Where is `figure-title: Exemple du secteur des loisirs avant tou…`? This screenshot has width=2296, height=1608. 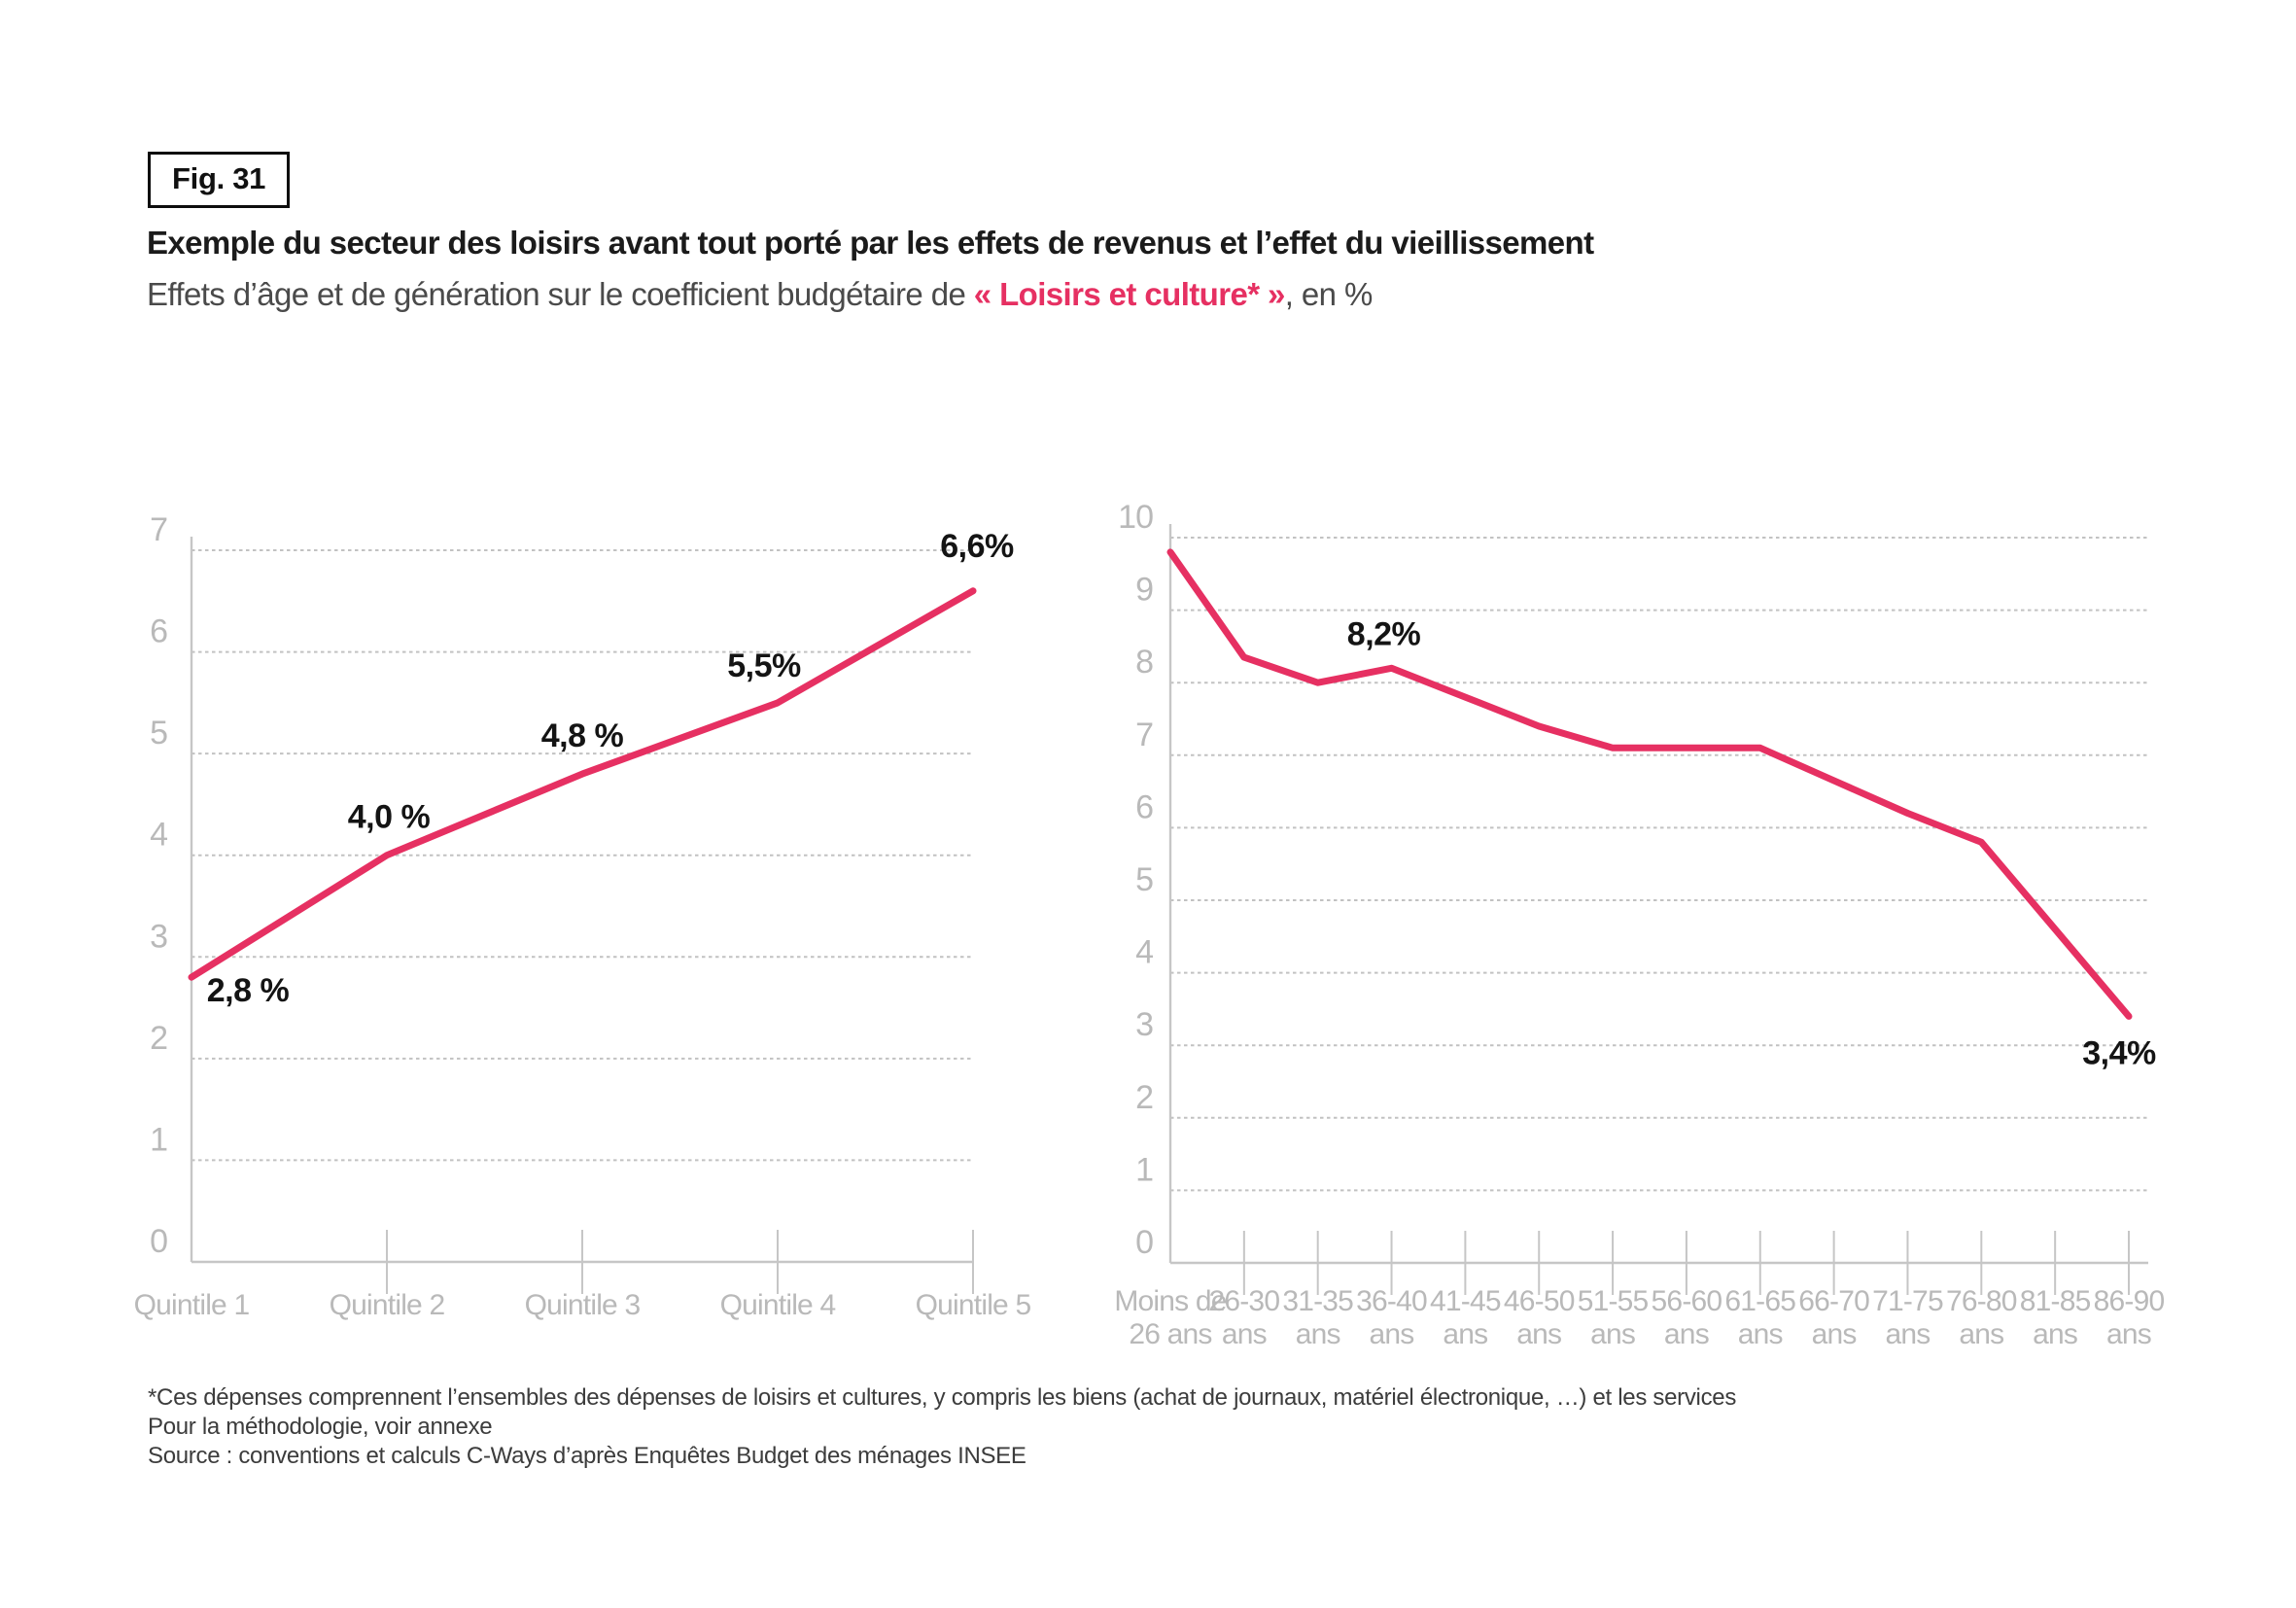
figure-title: Exemple du secteur des loisirs avant tou… is located at coordinates (870, 243).